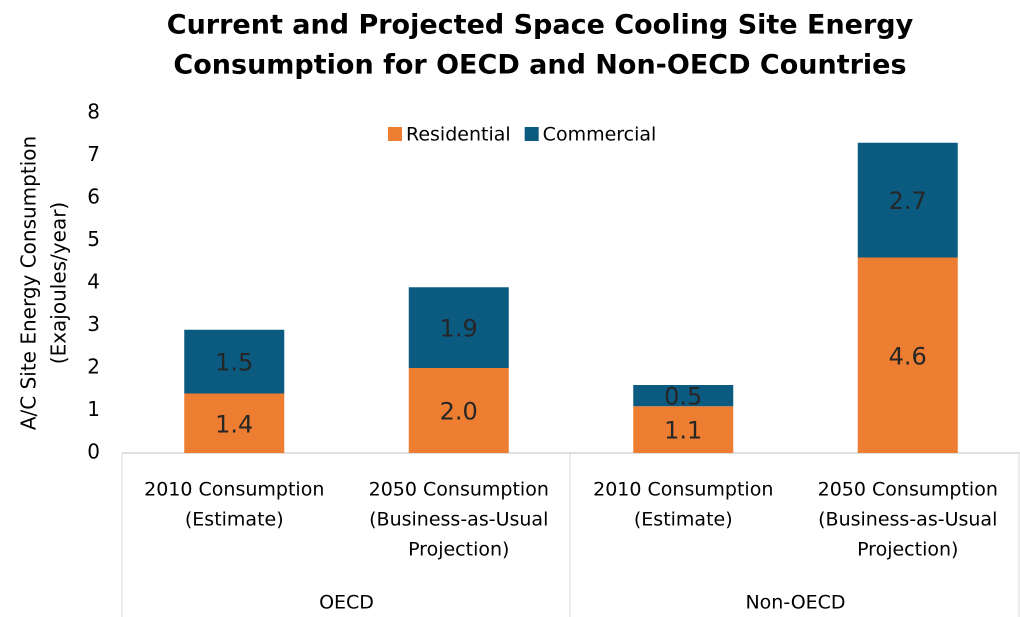 The image size is (1020, 617). Describe the element at coordinates (600, 135) in the screenshot. I see `legend-label: Commercial` at that location.